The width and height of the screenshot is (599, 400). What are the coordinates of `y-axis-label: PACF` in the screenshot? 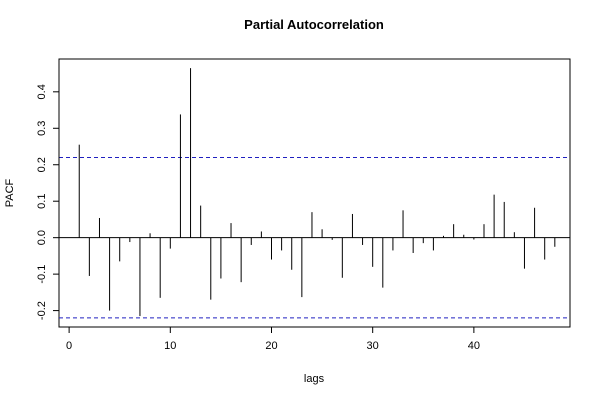 It's located at (10, 192).